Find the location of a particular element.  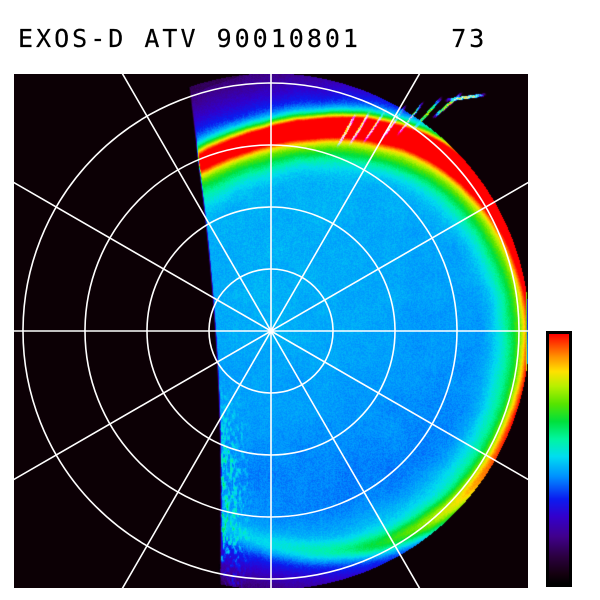

intensity-colorbar is located at coordinates (559, 459).